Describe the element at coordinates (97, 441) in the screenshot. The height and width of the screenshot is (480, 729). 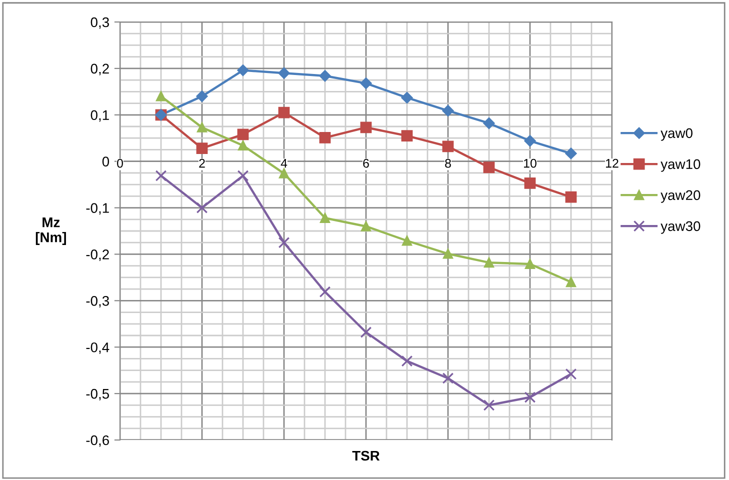
I see `y-tick-label: -0,6` at that location.